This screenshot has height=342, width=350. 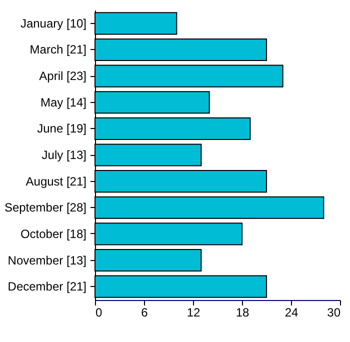 I want to click on x-tick-label: 6, so click(x=144, y=313).